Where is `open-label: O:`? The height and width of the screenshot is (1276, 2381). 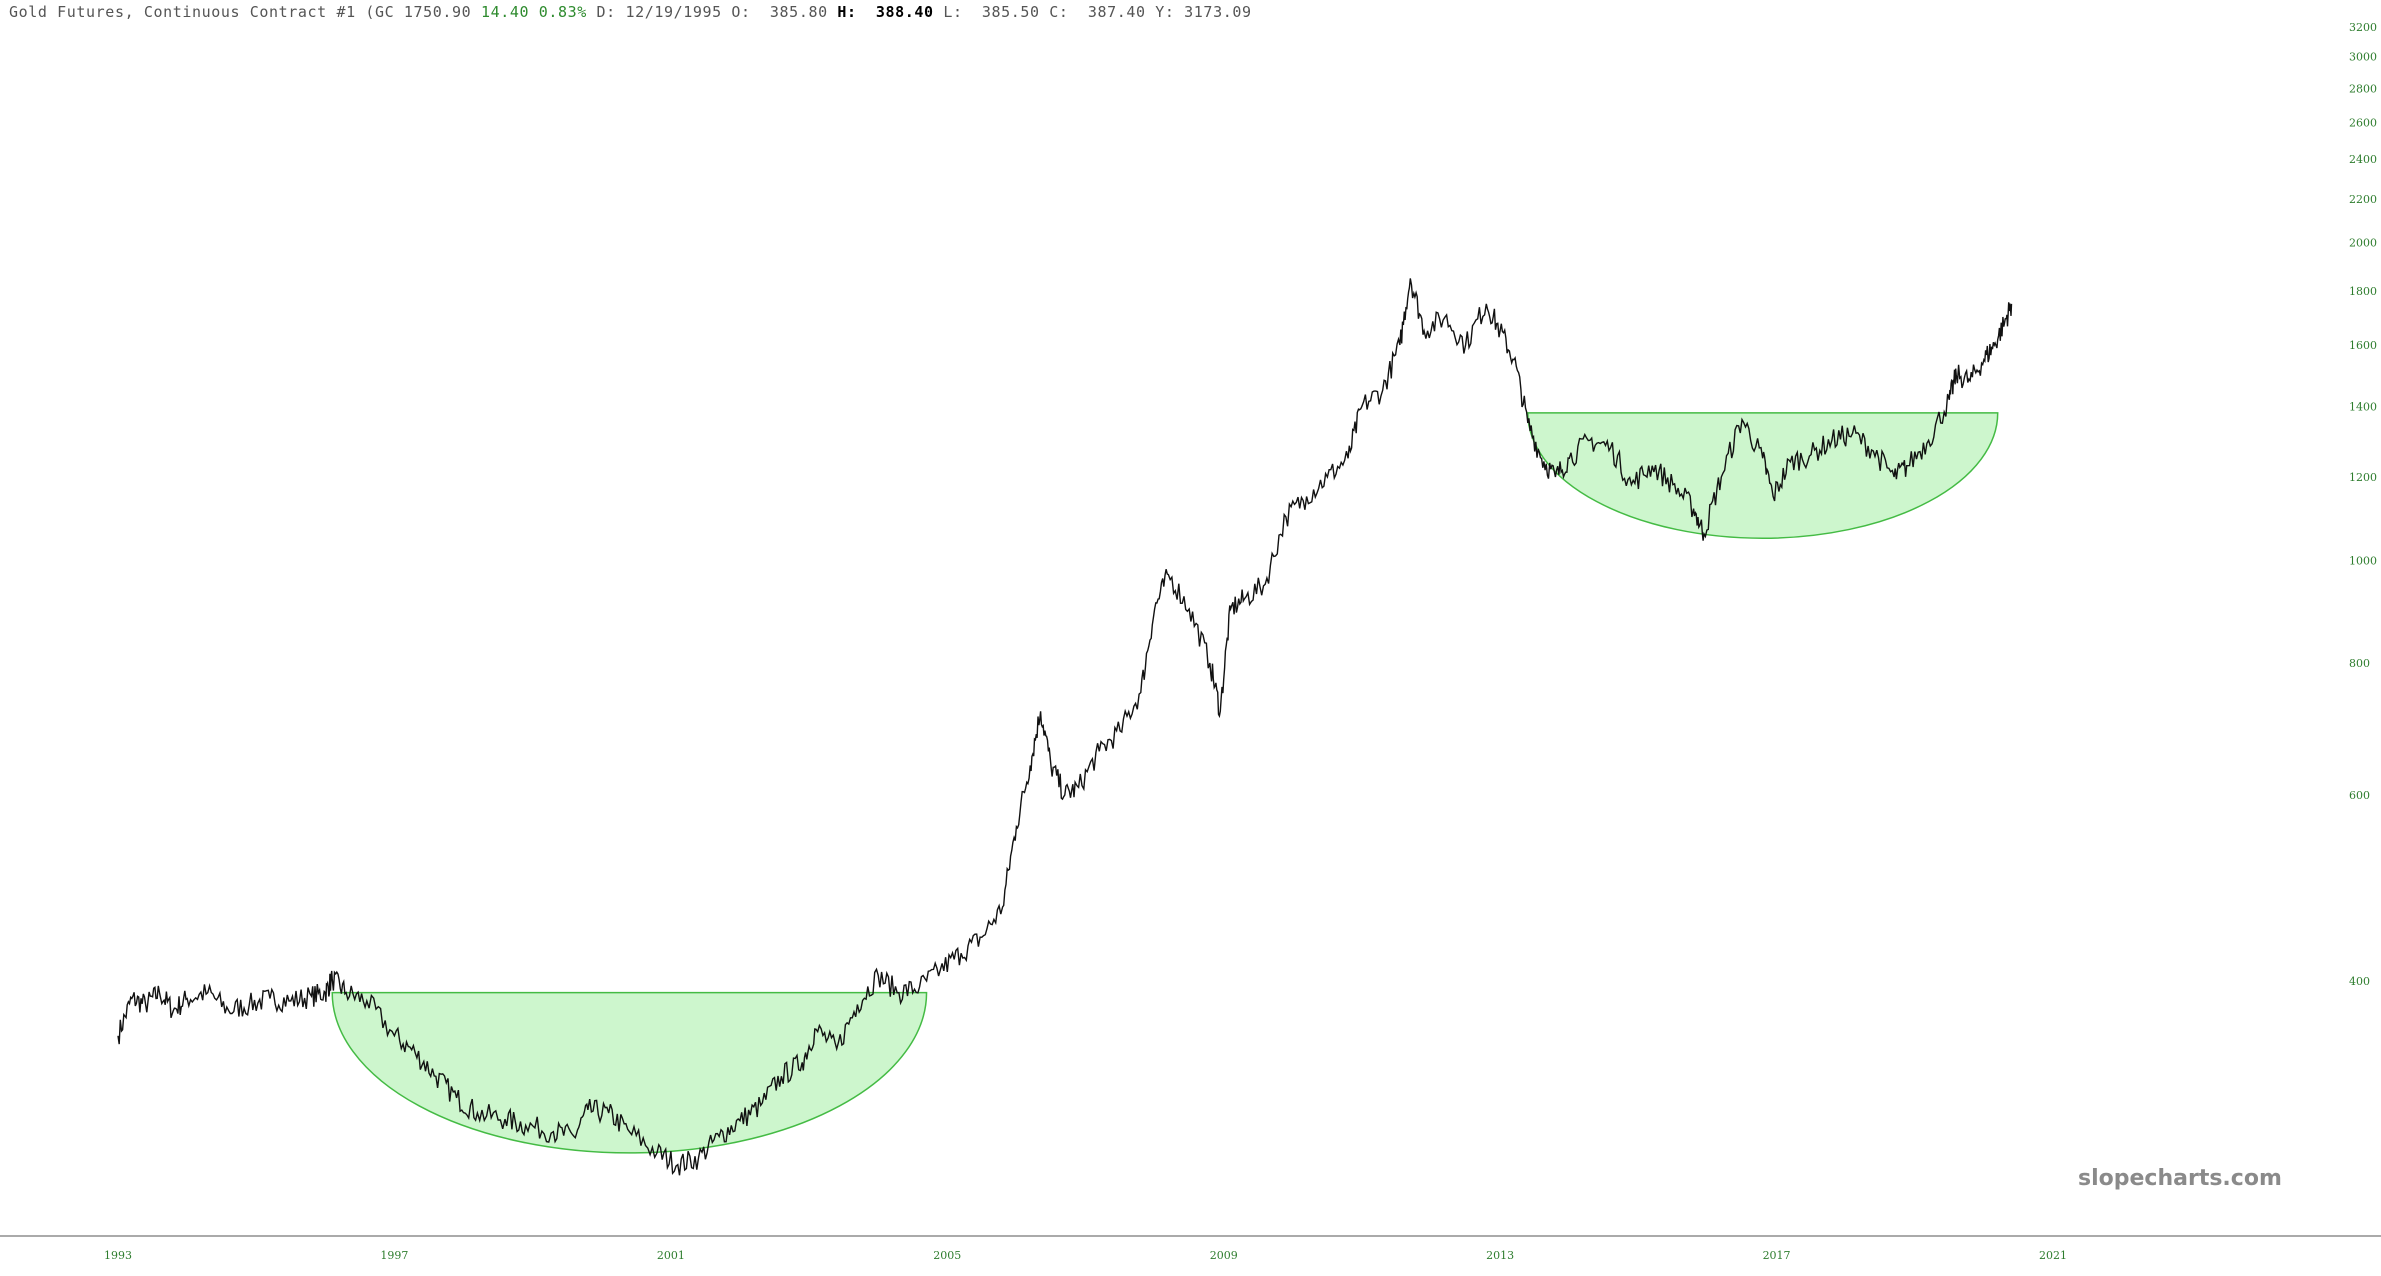 open-label: O: is located at coordinates (741, 12).